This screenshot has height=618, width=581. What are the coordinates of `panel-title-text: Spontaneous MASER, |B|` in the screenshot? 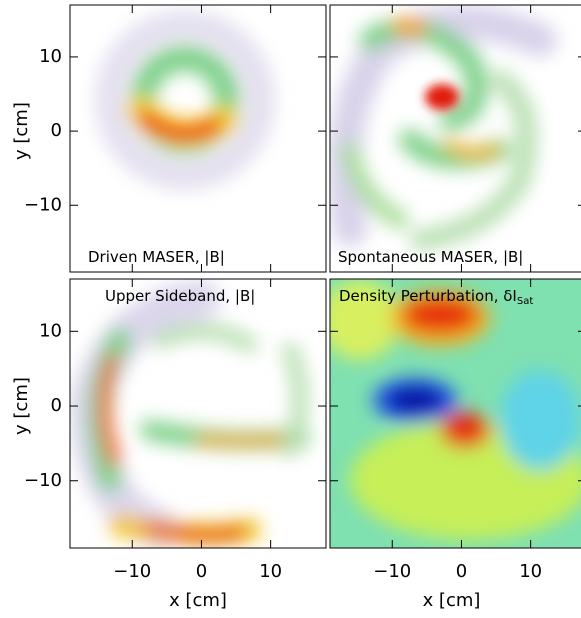 It's located at (430, 257).